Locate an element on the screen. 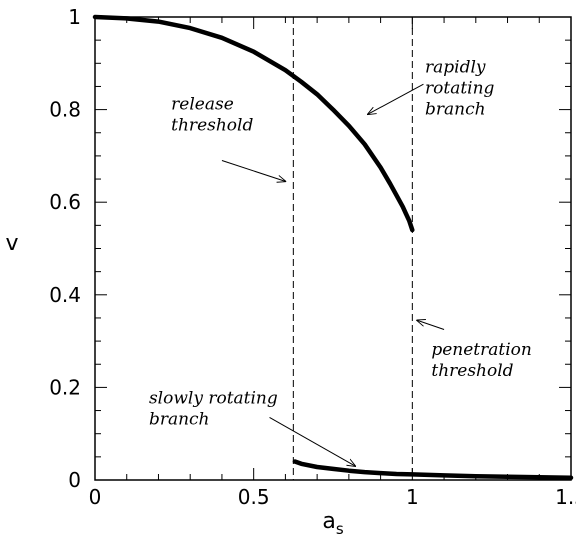  annotation-release: release threshold is located at coordinates (212, 115).